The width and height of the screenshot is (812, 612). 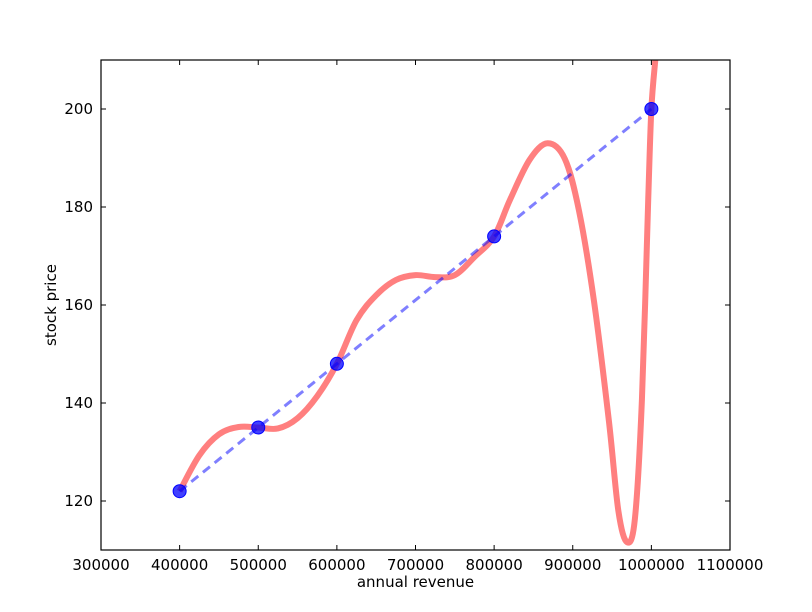 I want to click on x-tick-label: 500000, so click(x=258, y=565).